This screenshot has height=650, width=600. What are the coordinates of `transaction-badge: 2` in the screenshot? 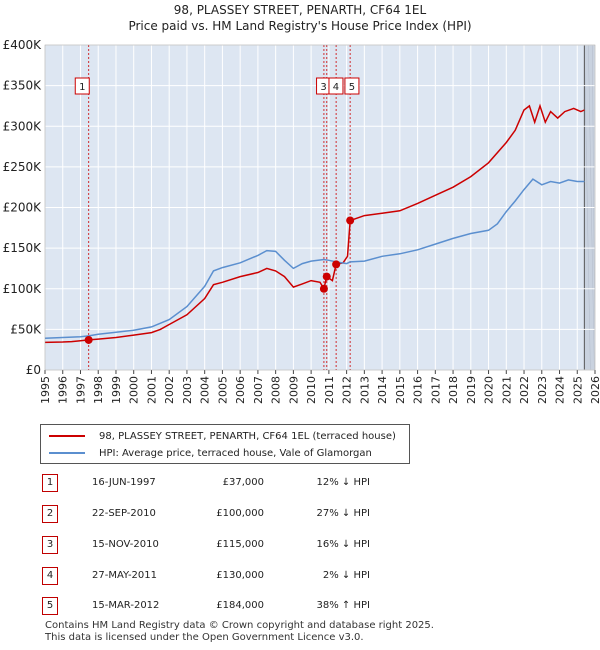 It's located at (50, 514).